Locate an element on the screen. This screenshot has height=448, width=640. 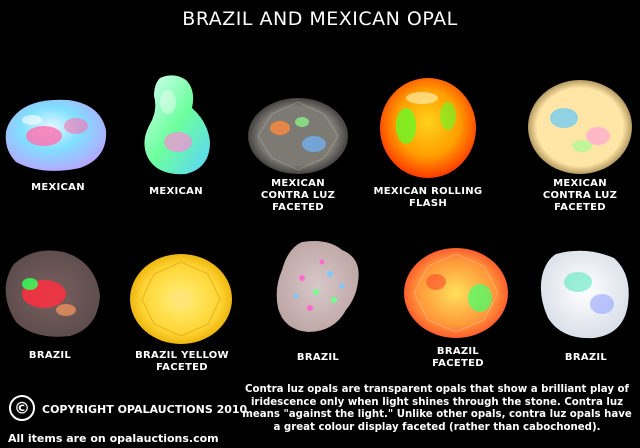
copyright-icon: © is located at coordinates (22, 408).